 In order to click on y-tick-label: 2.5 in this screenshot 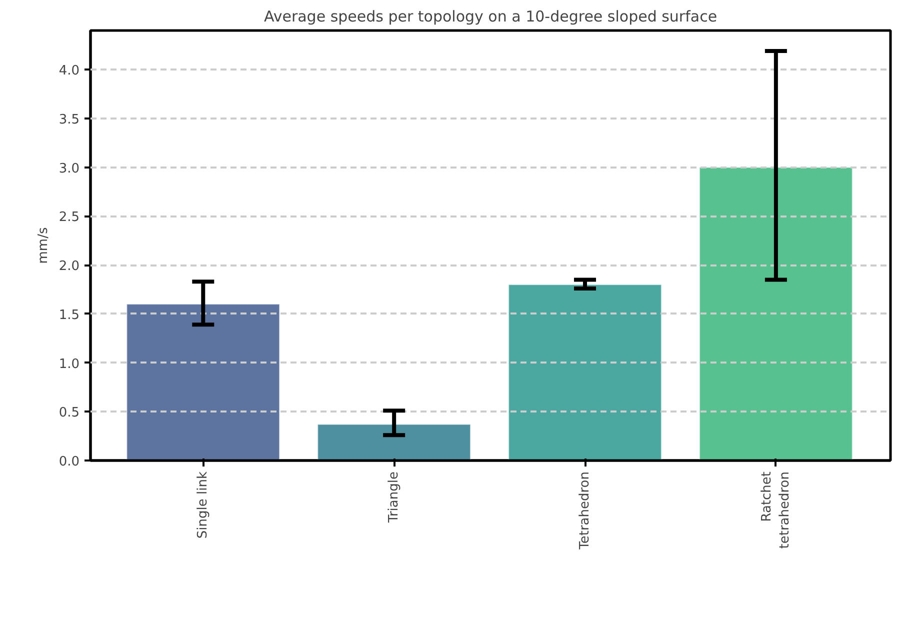, I will do `click(69, 218)`.